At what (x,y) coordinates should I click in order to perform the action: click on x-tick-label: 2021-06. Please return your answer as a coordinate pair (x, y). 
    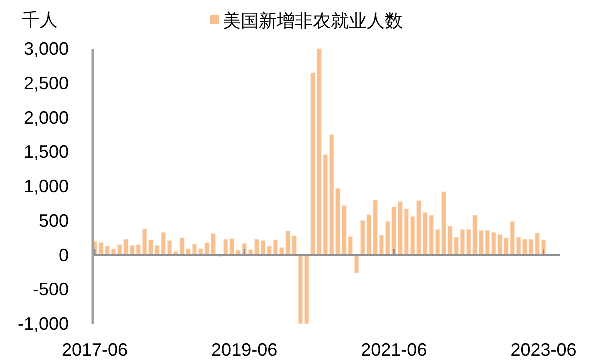
    Looking at the image, I should click on (394, 350).